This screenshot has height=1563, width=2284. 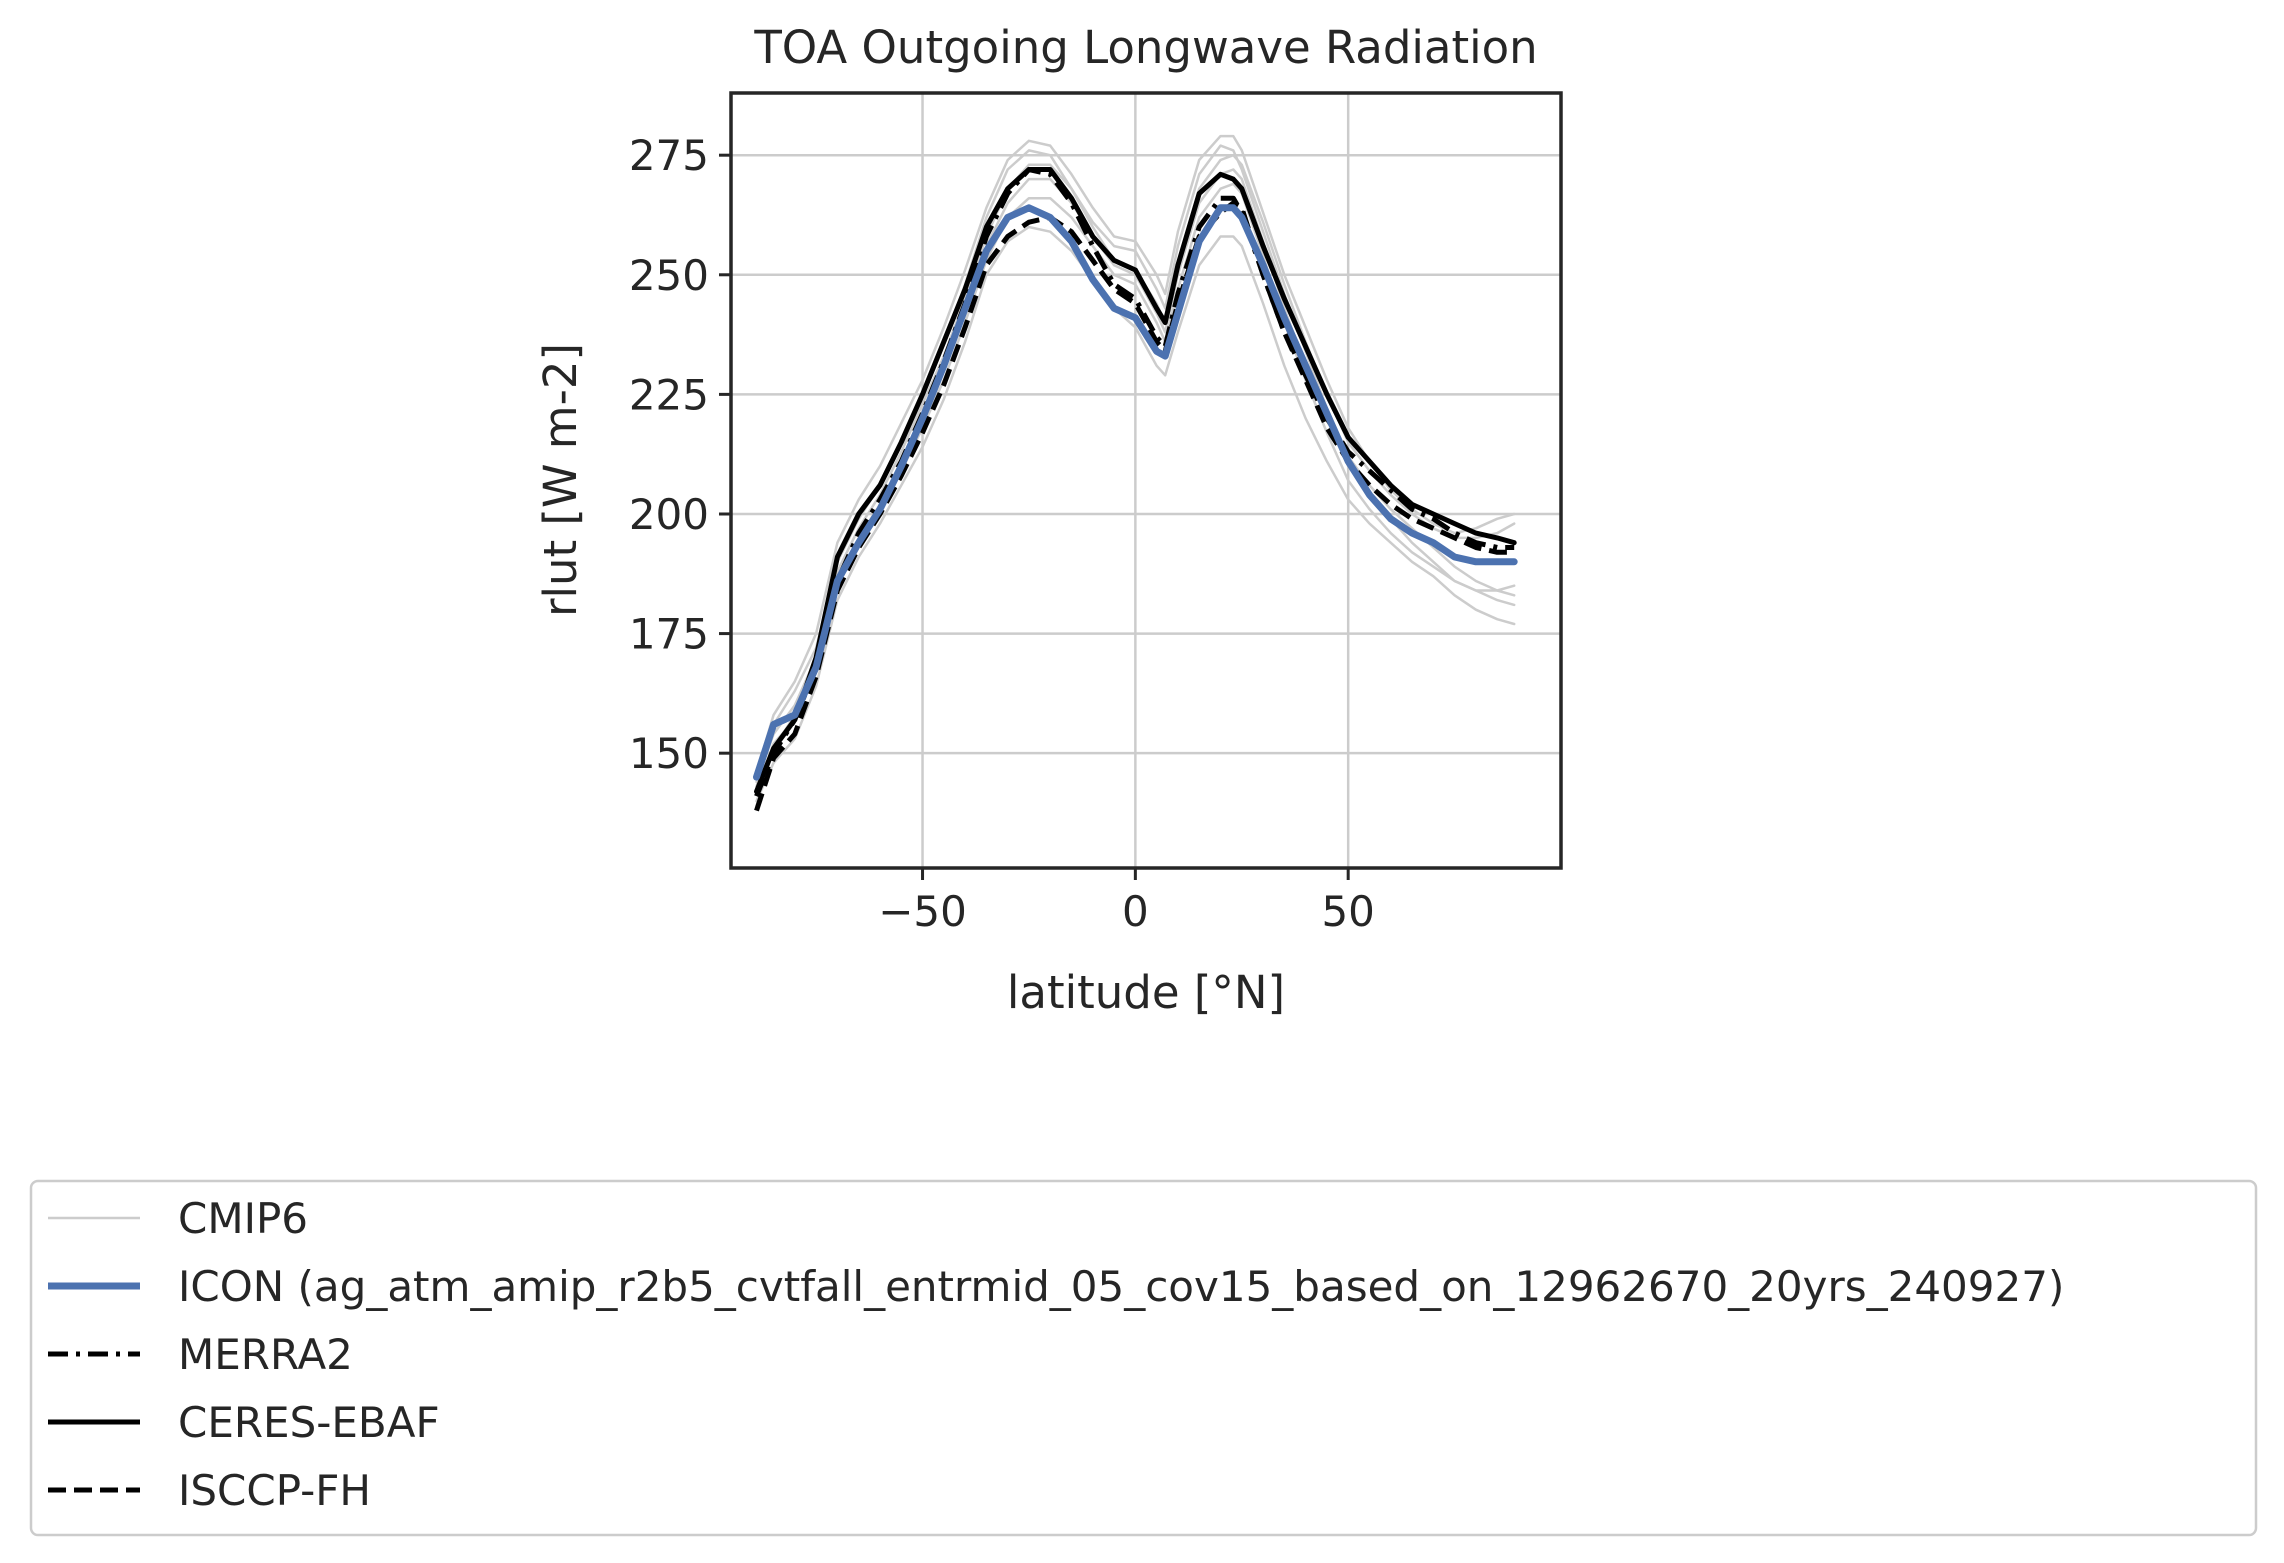 What do you see at coordinates (560, 480) in the screenshot?
I see `y-axis-label: rlut [W m-2]` at bounding box center [560, 480].